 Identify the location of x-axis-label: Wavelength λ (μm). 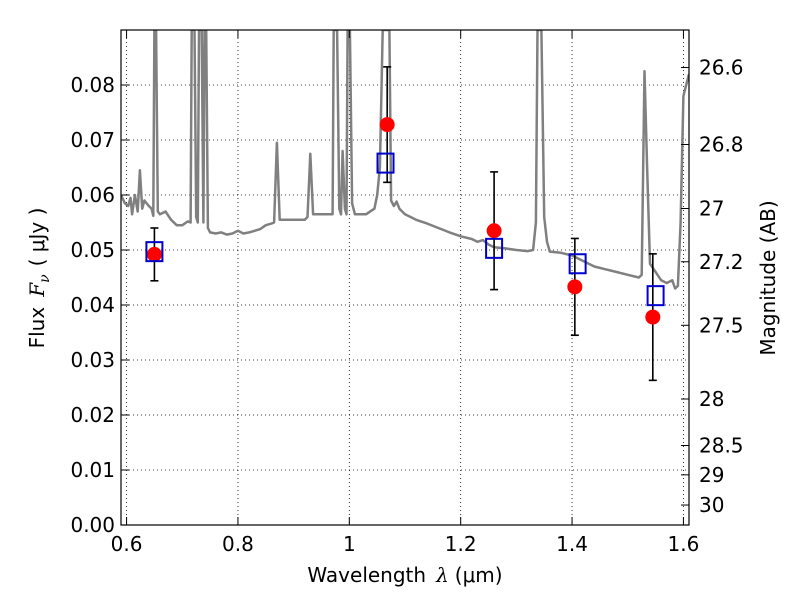
(404, 575).